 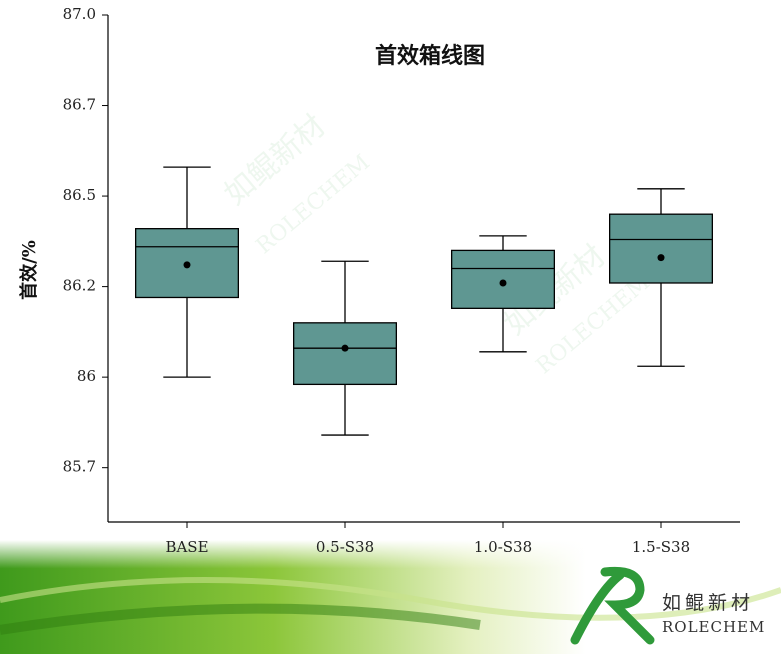 What do you see at coordinates (79, 14) in the screenshot?
I see `y-tick-label: 87.0` at bounding box center [79, 14].